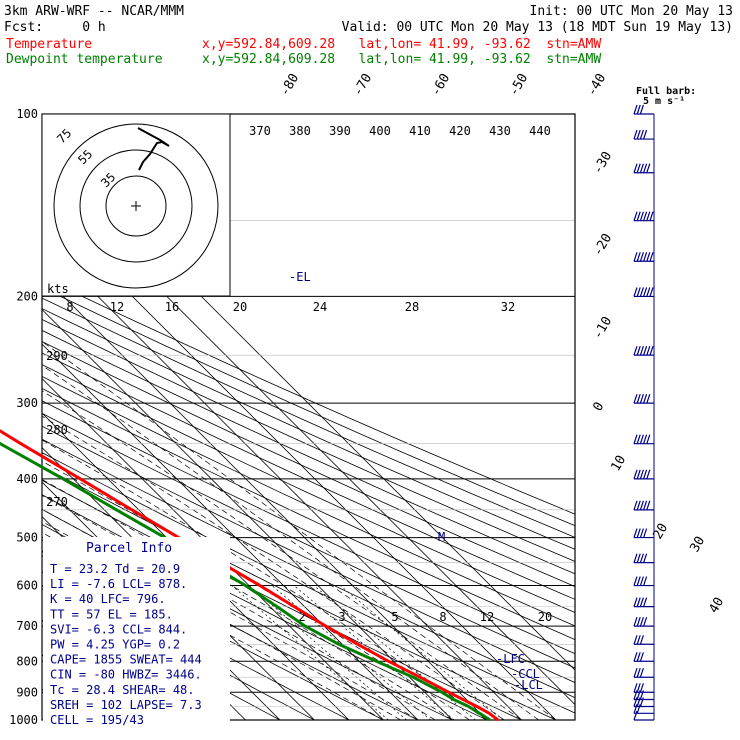 This screenshot has width=740, height=740. I want to click on moist-adiabat-line, so click(221, 620).